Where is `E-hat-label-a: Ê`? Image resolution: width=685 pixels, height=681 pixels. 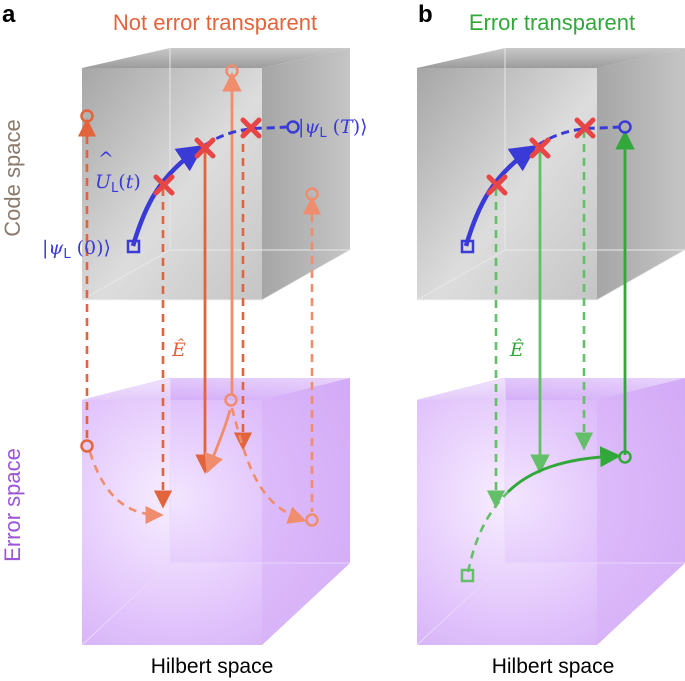 E-hat-label-a: Ê is located at coordinates (178, 349).